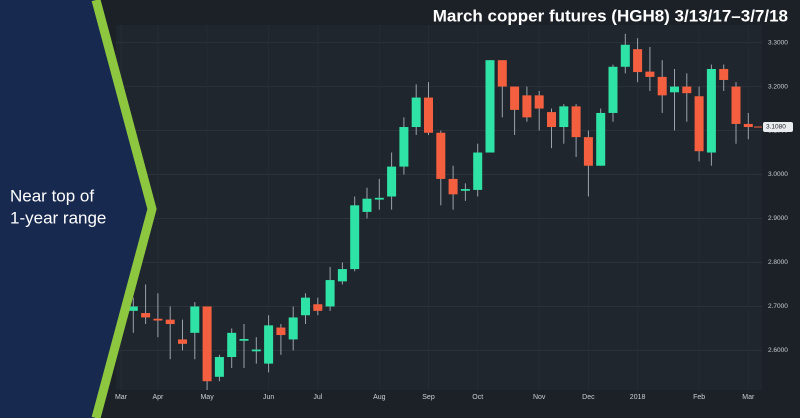 The width and height of the screenshot is (800, 418). I want to click on y-tick-label: 2.7000, so click(778, 306).